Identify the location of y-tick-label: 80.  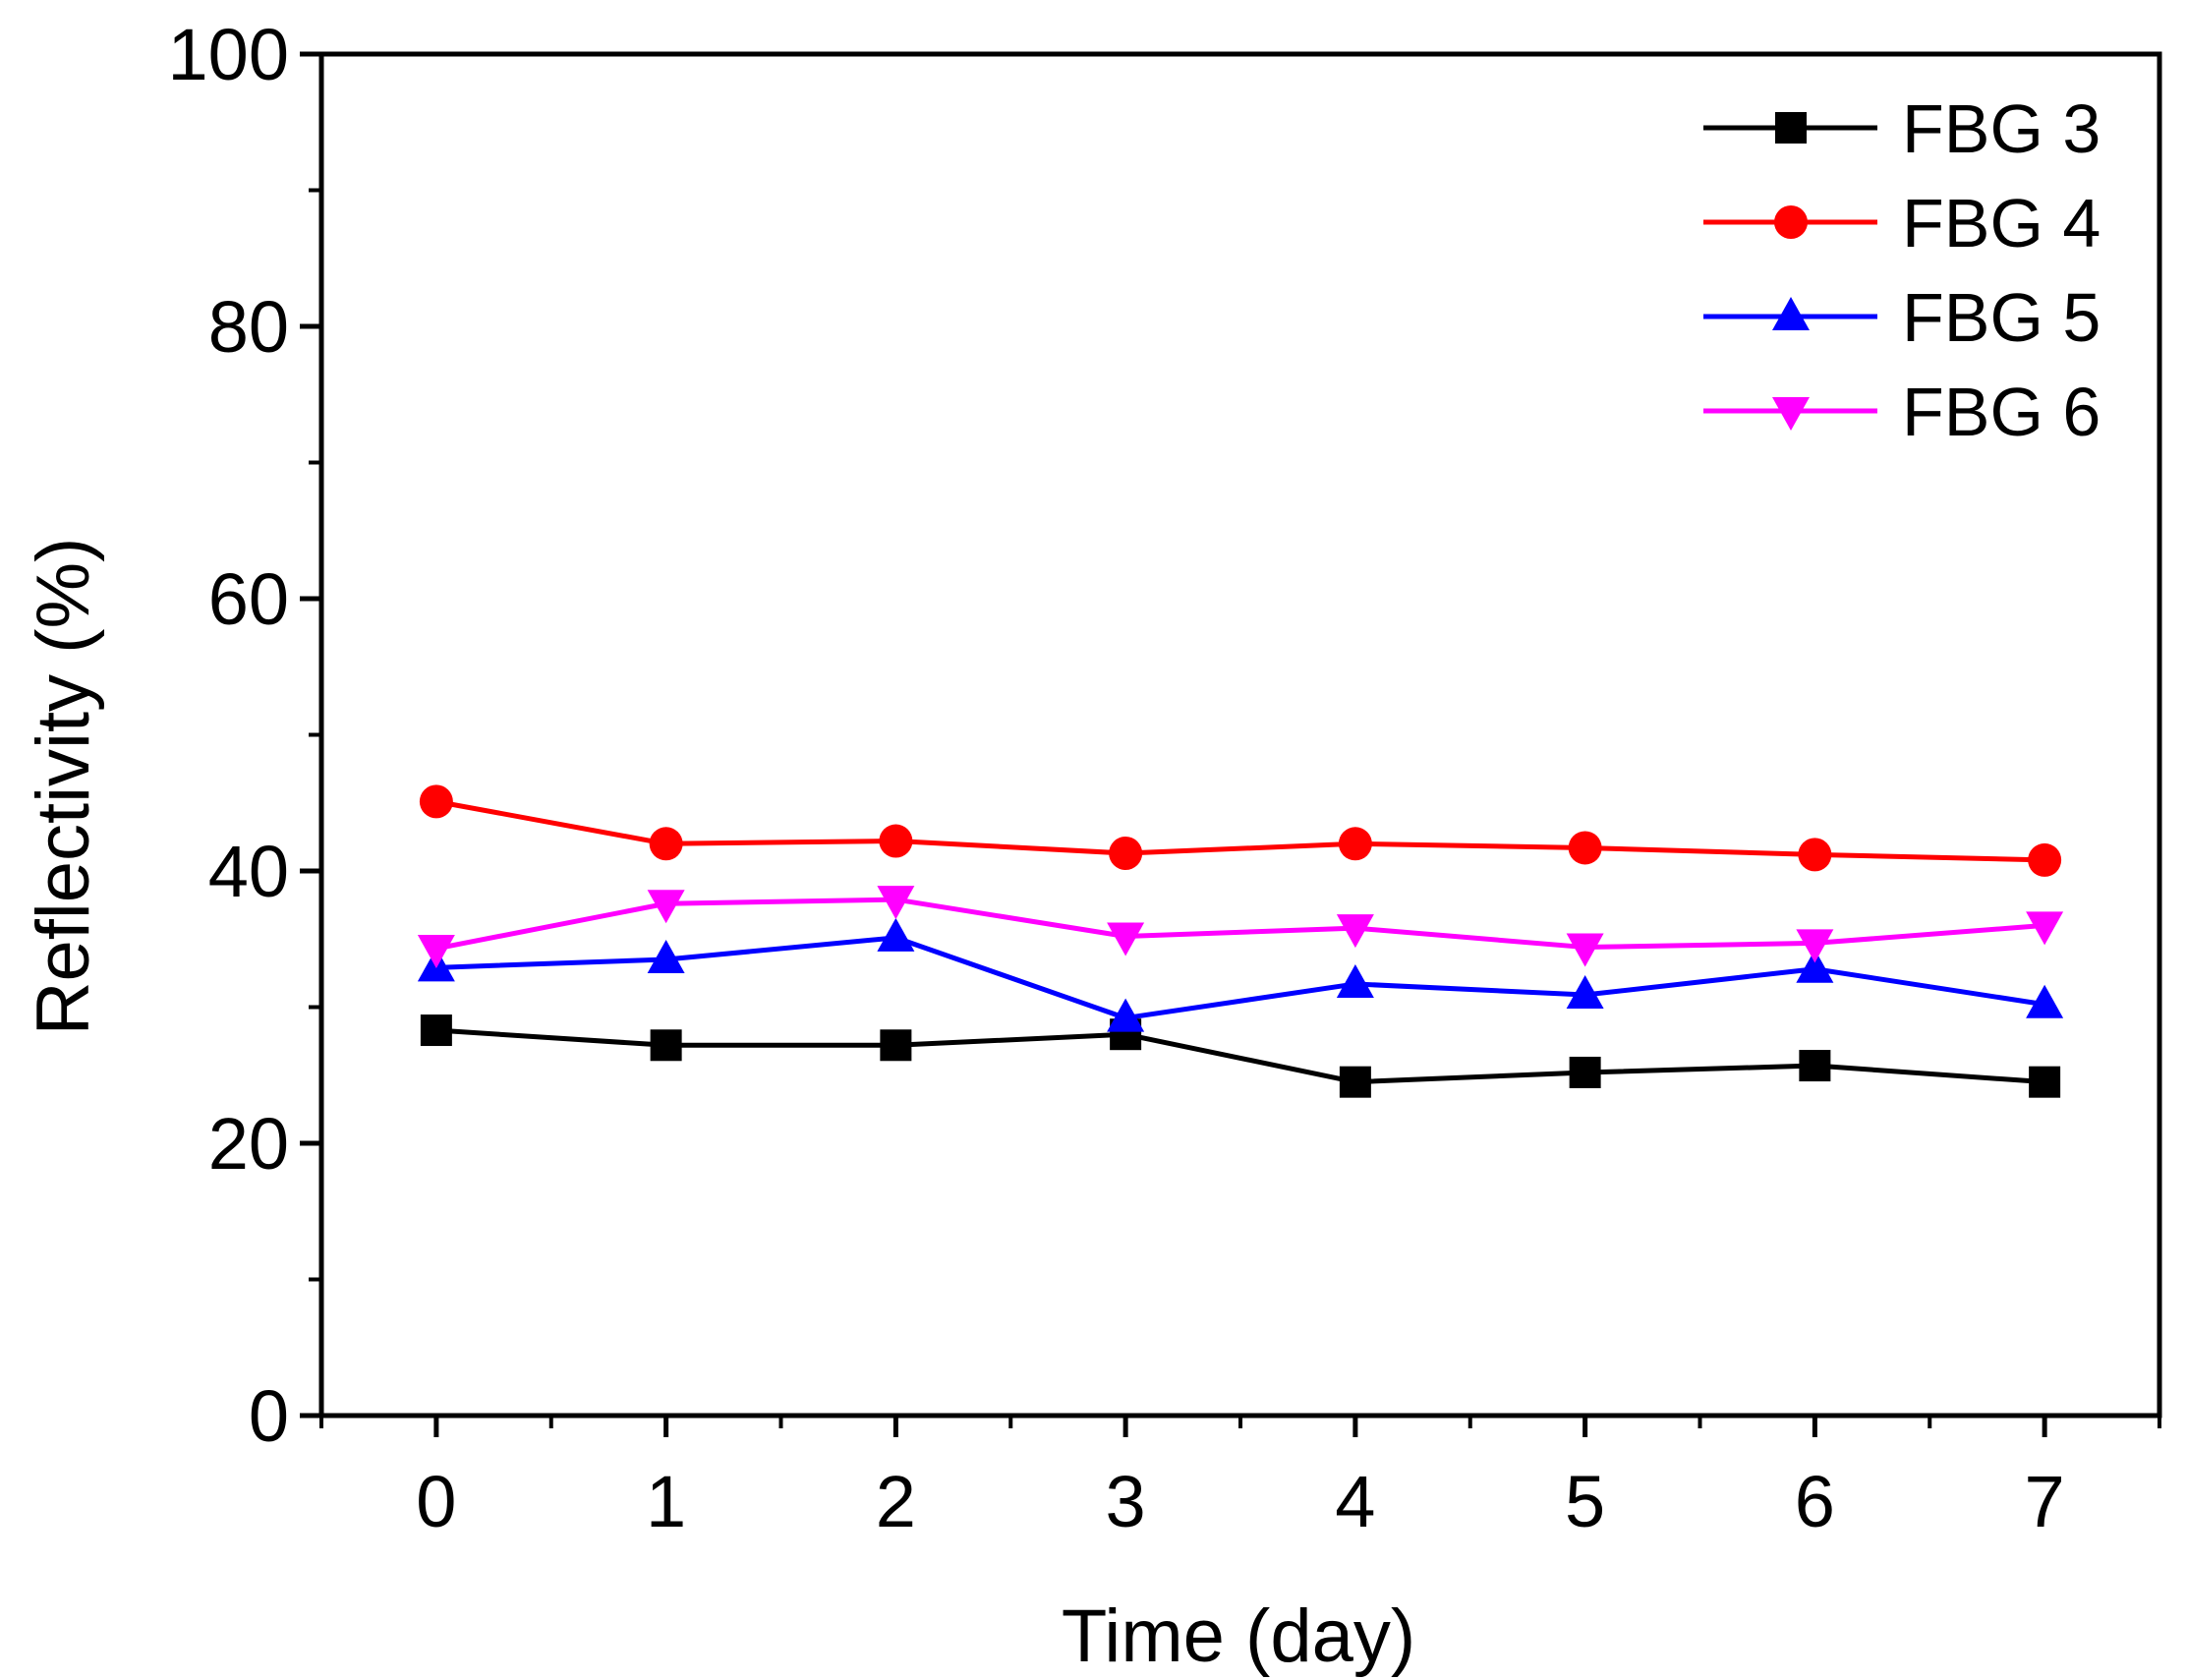
(248, 327).